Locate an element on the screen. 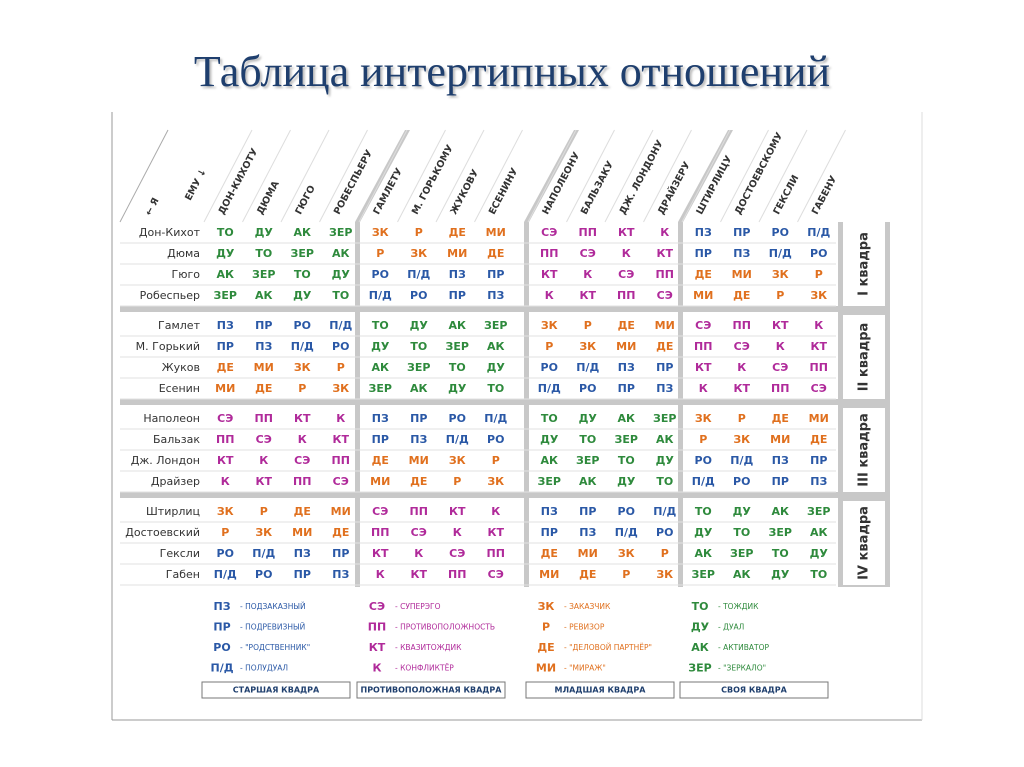 The height and width of the screenshot is (767, 1024). column-header: ДЮМА is located at coordinates (268, 198).